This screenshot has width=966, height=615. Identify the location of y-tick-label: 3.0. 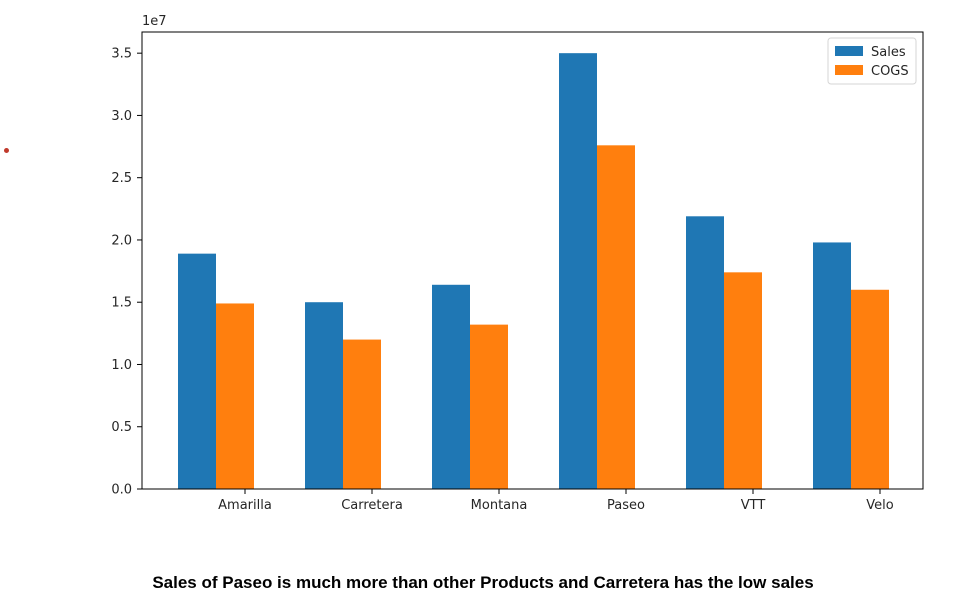
(121, 116).